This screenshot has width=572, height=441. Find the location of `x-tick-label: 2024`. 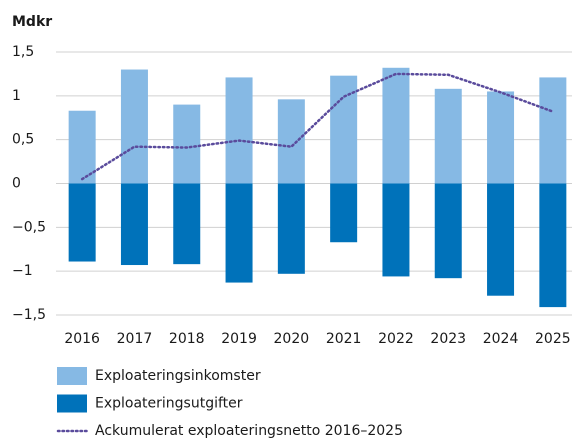

x-tick-label: 2024 is located at coordinates (501, 339).